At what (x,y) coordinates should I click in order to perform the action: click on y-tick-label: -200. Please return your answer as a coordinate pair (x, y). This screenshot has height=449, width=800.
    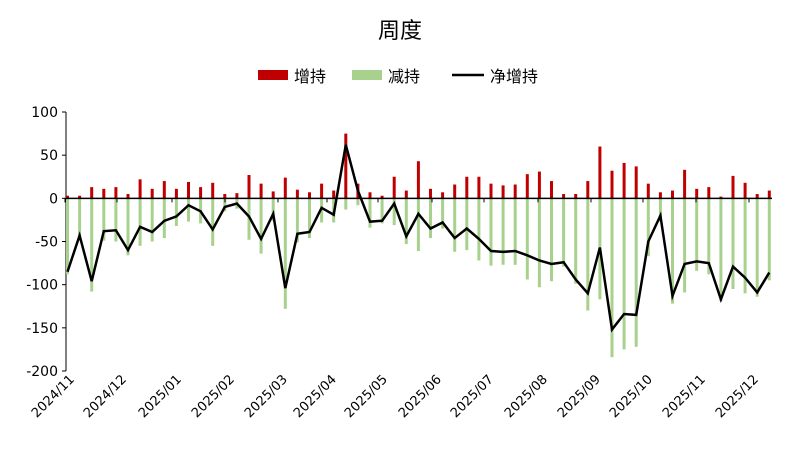
    Looking at the image, I should click on (42, 372).